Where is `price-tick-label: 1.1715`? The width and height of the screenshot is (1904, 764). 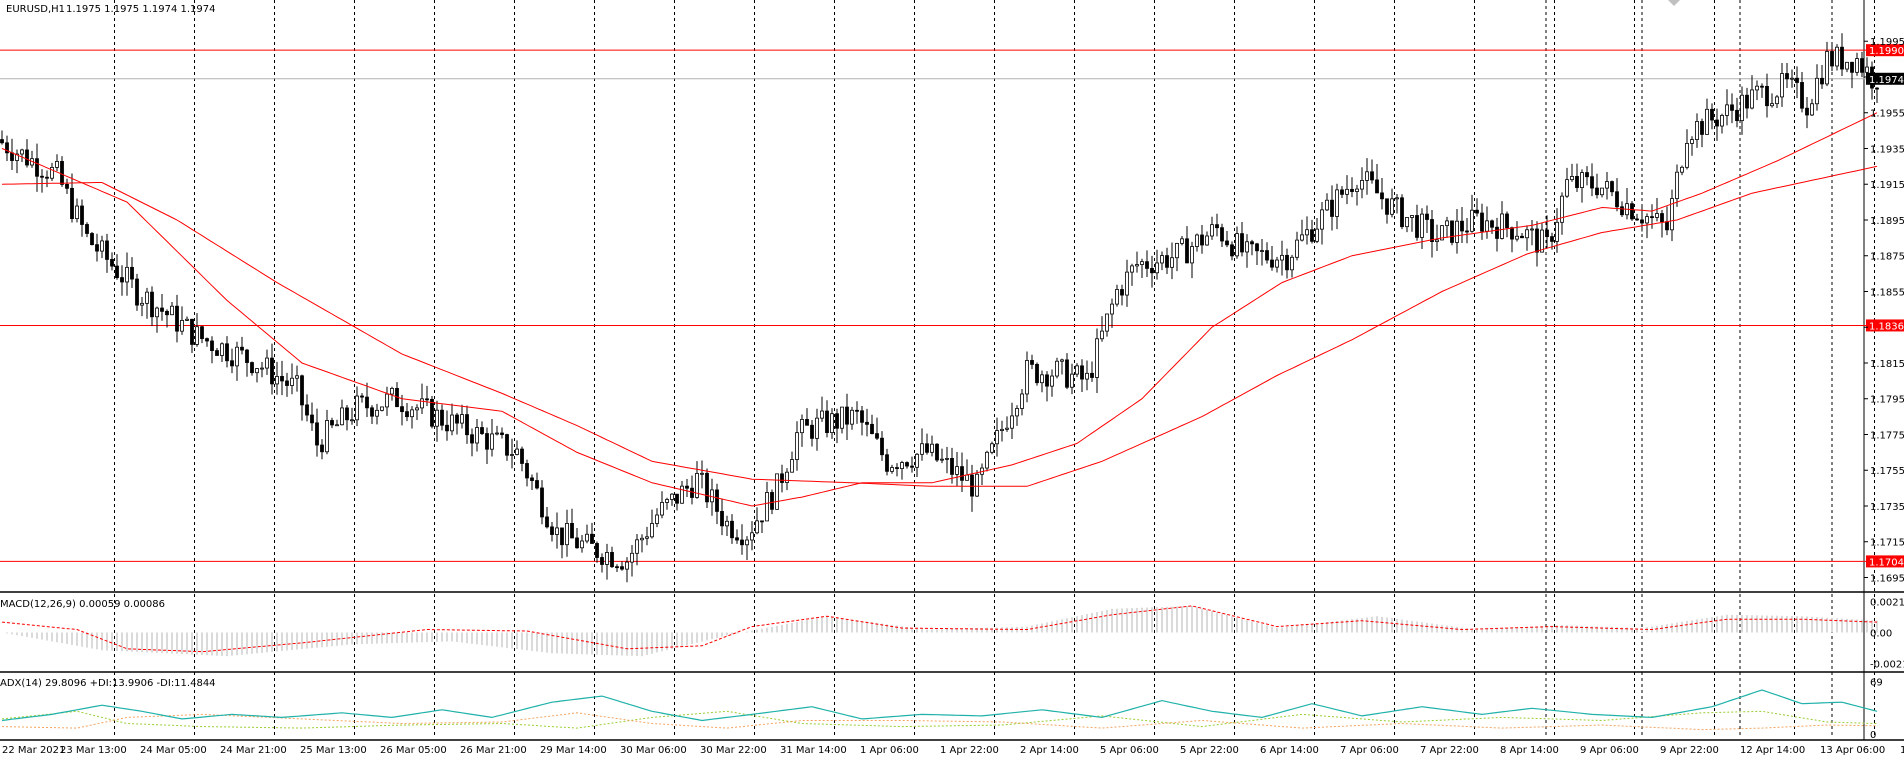
price-tick-label: 1.1715 is located at coordinates (1887, 543).